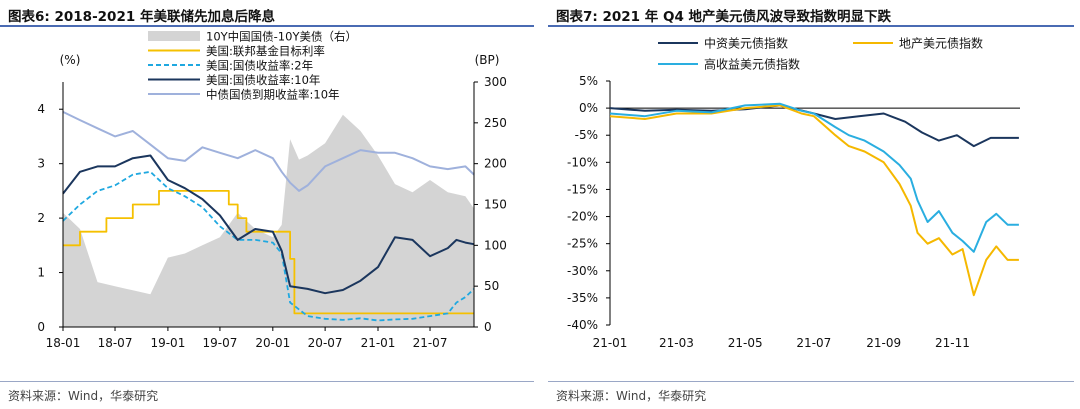  Describe the element at coordinates (724, 17) in the screenshot. I see `chart-title: 图表7: 2021 年 Q4 地产美元债风波导致指数明显下跌` at that location.